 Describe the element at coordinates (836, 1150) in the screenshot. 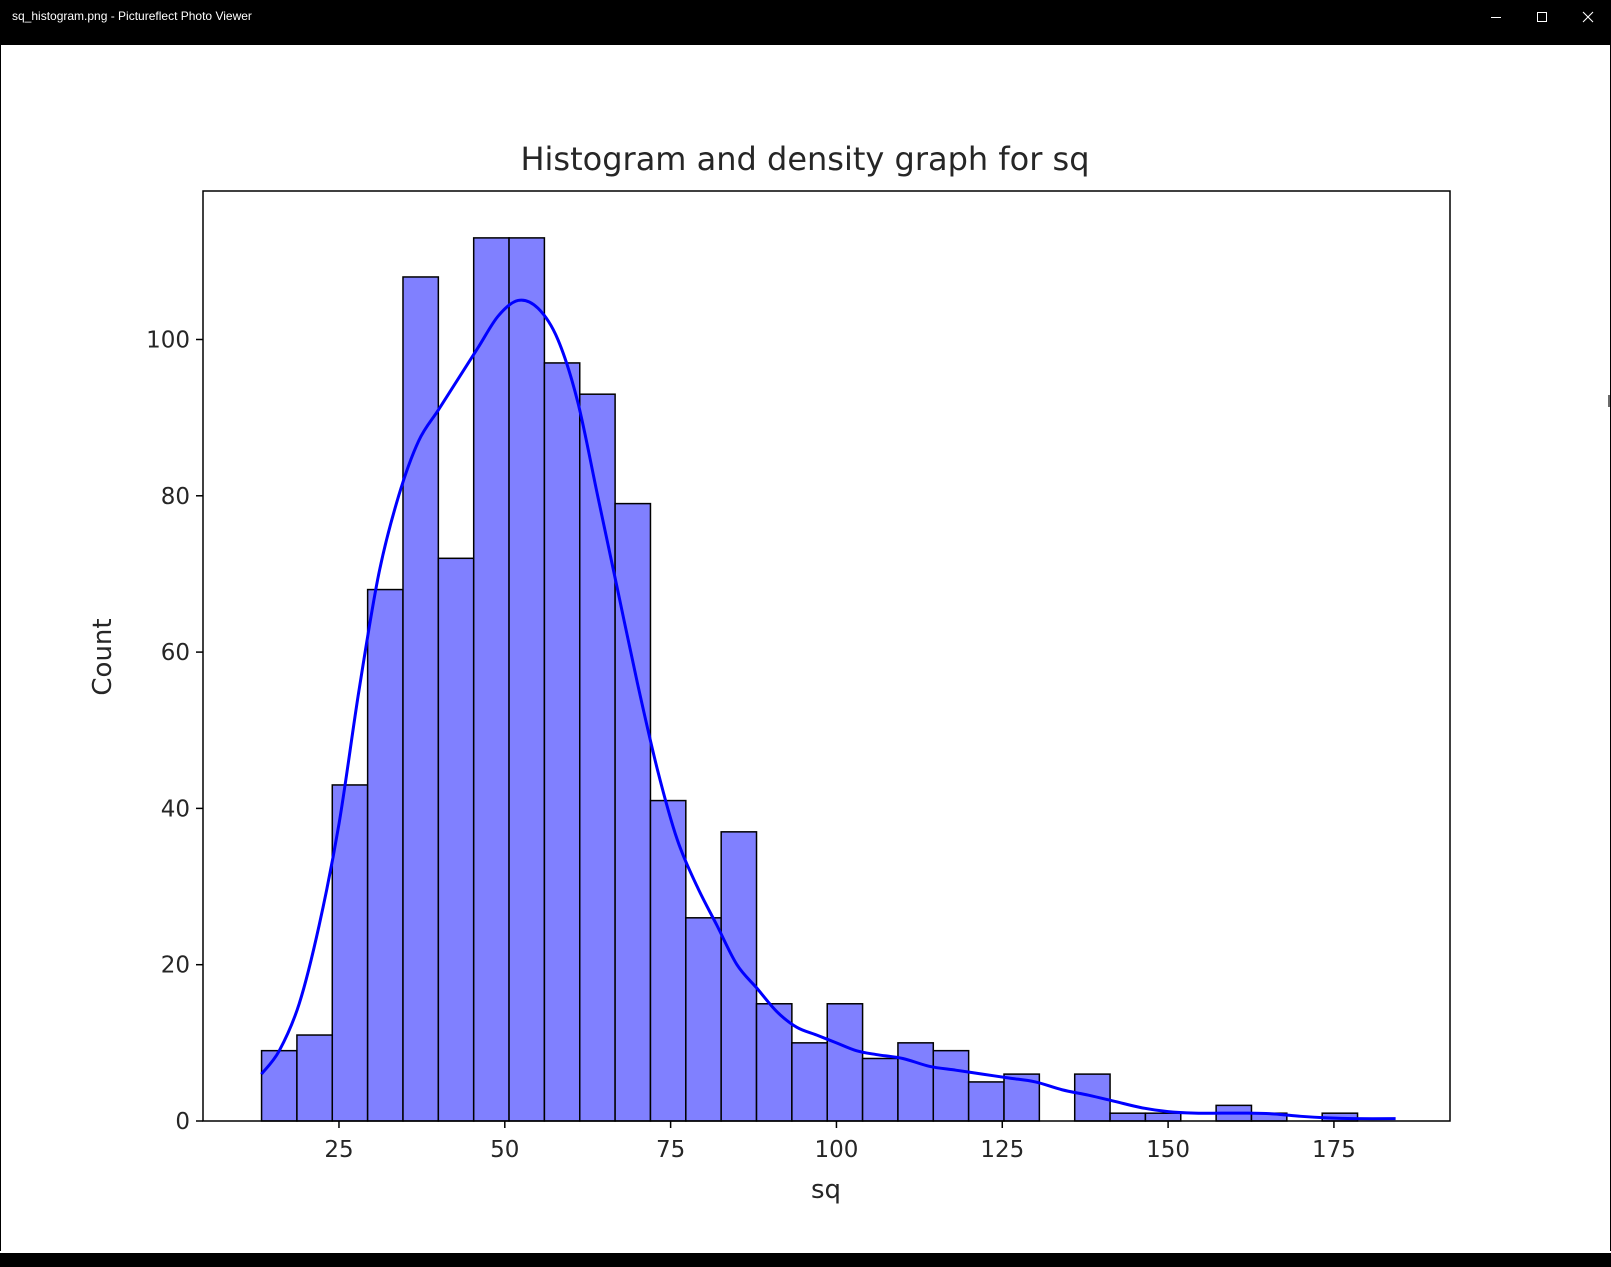

I see `x-tick-label: 100` at that location.